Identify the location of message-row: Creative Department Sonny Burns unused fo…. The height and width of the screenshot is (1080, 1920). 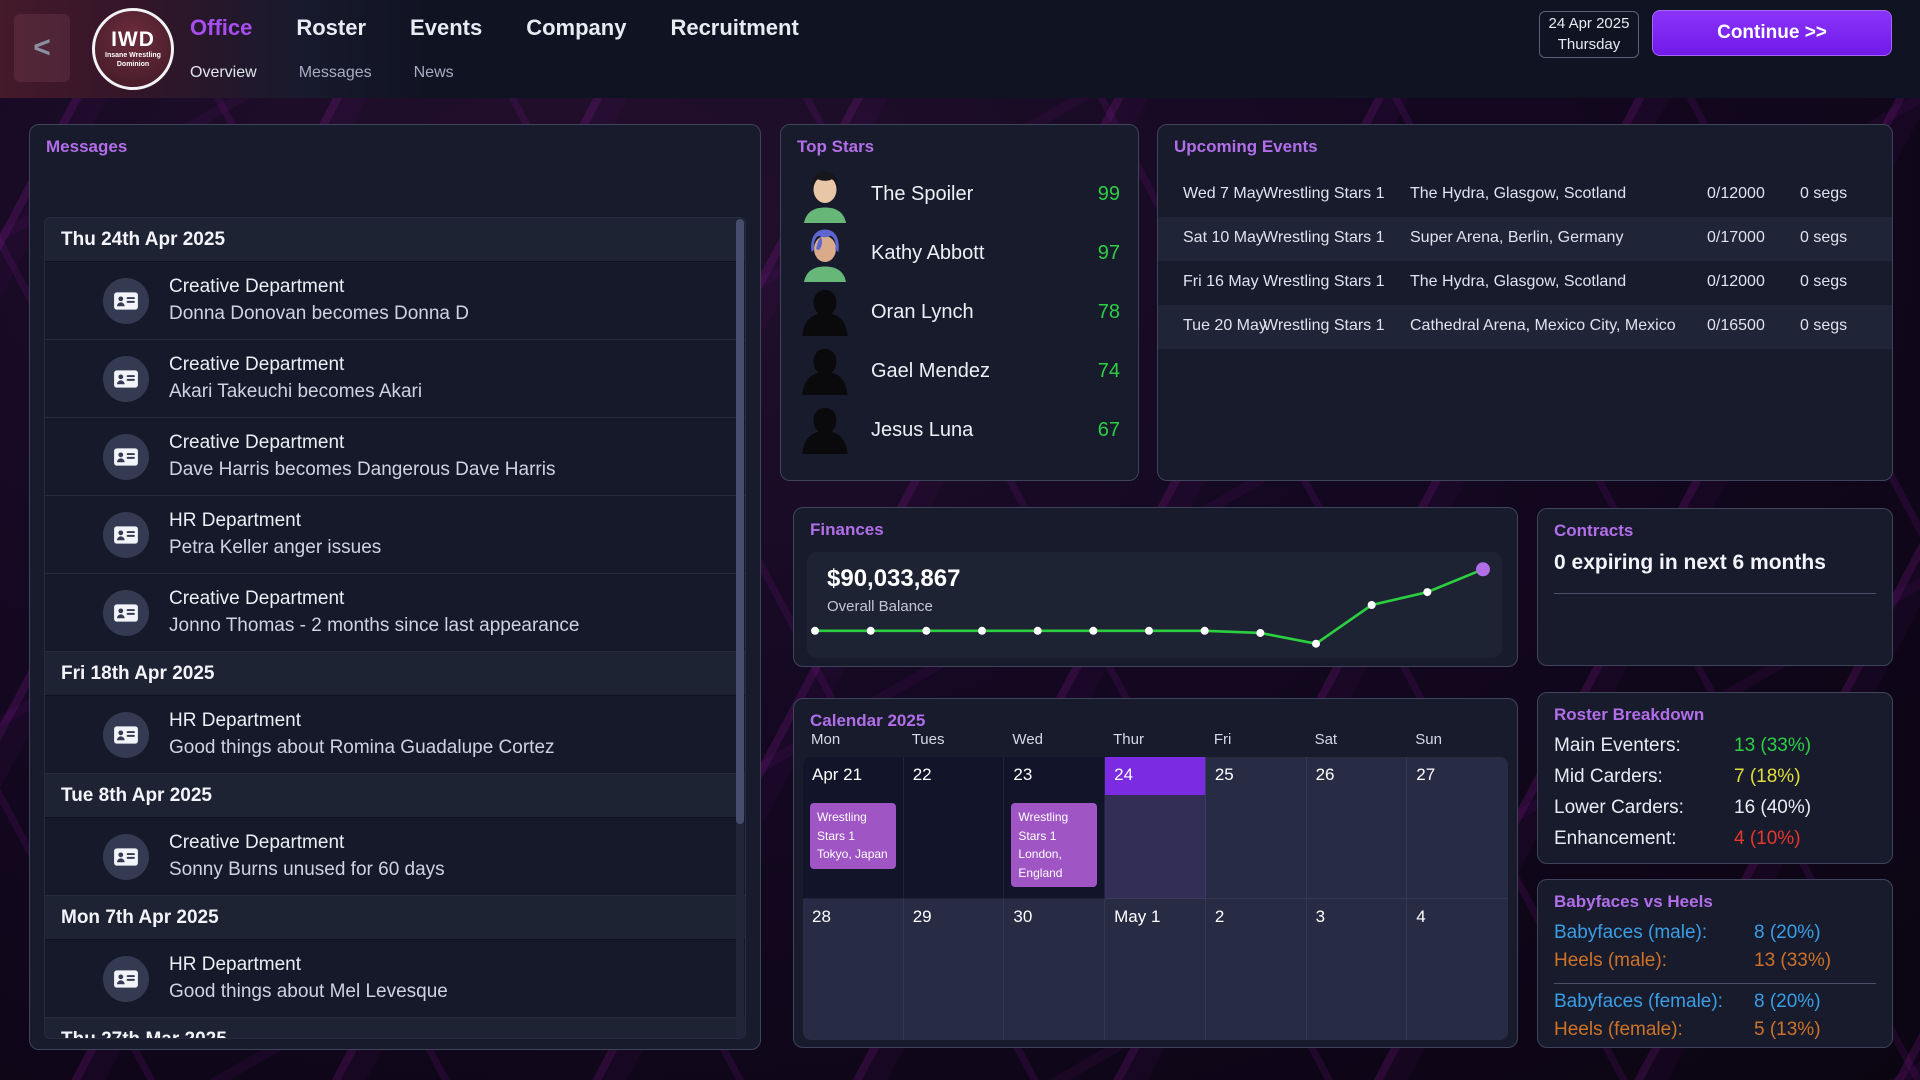
(395, 857).